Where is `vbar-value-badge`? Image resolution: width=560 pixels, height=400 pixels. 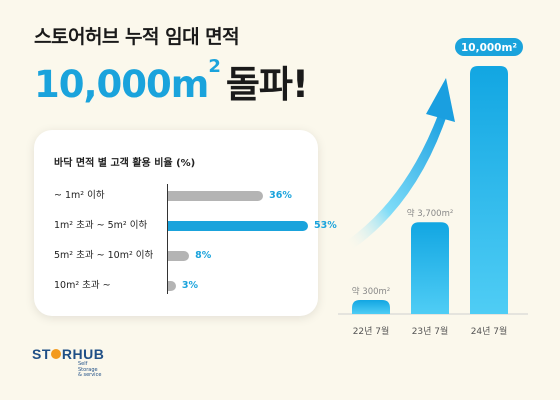
vbar-value-badge is located at coordinates (489, 47).